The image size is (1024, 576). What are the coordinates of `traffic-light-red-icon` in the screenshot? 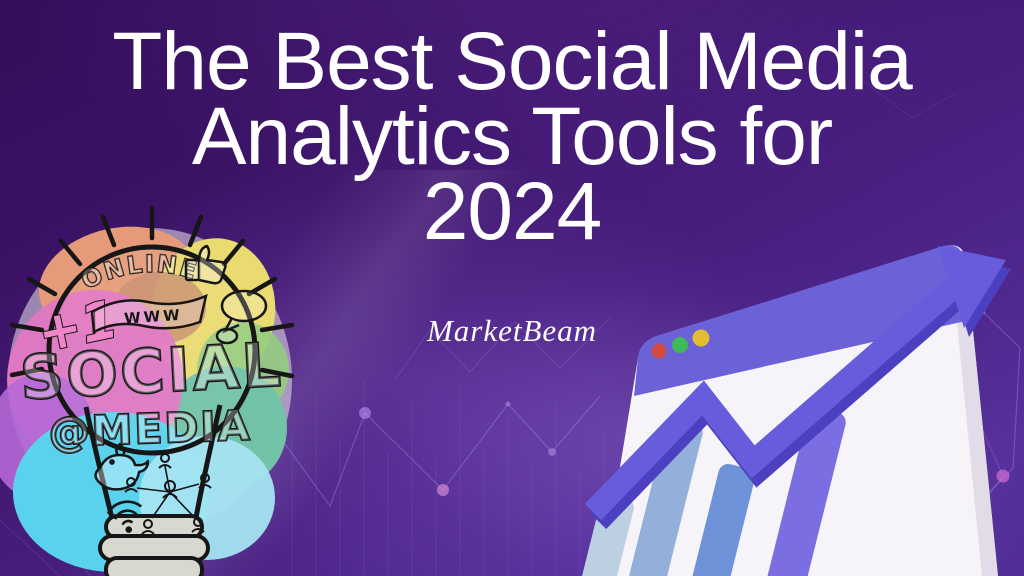 It's located at (659, 351).